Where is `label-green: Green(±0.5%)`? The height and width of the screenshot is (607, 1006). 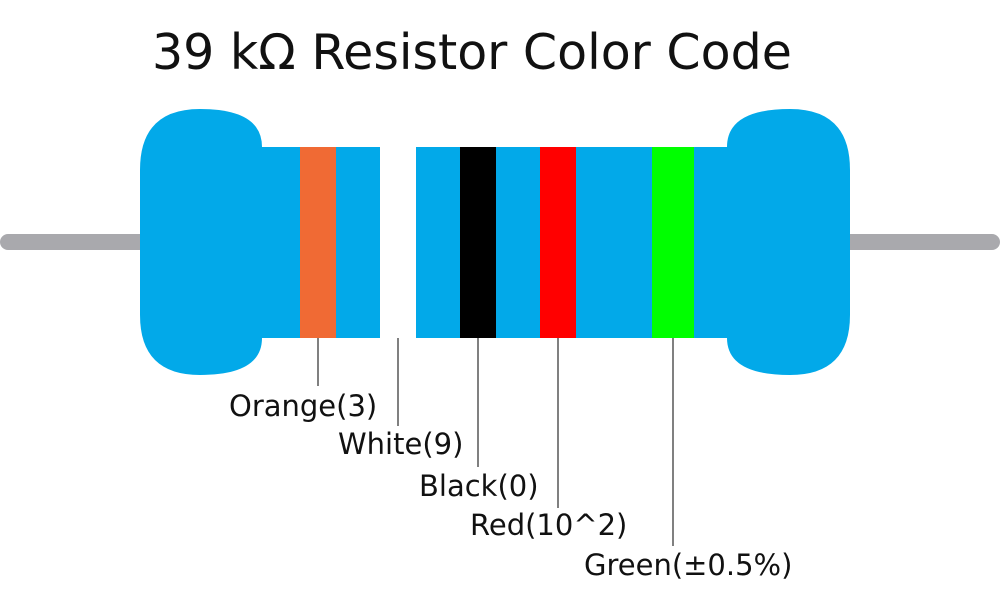 label-green: Green(±0.5%) is located at coordinates (688, 565).